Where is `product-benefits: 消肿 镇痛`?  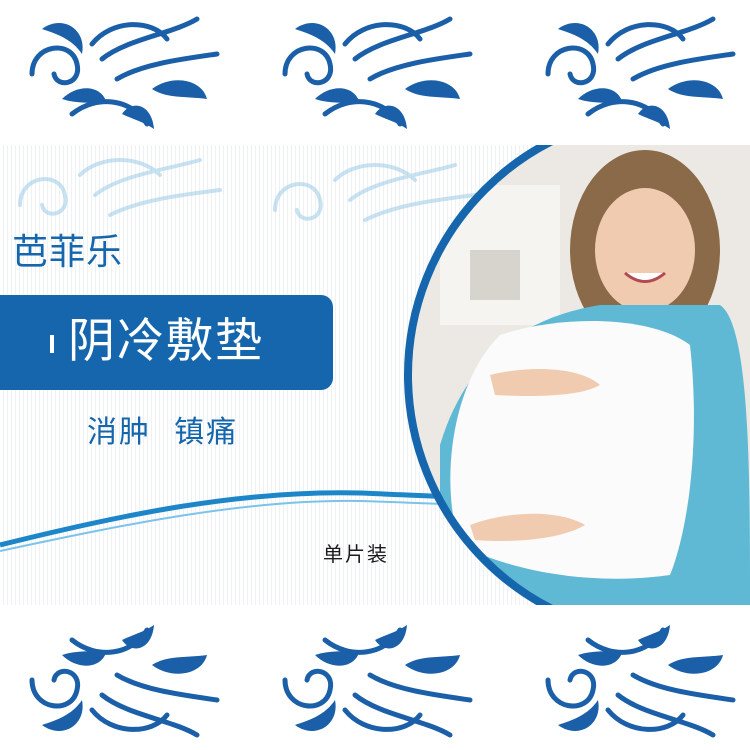 product-benefits: 消肿 镇痛 is located at coordinates (163, 432).